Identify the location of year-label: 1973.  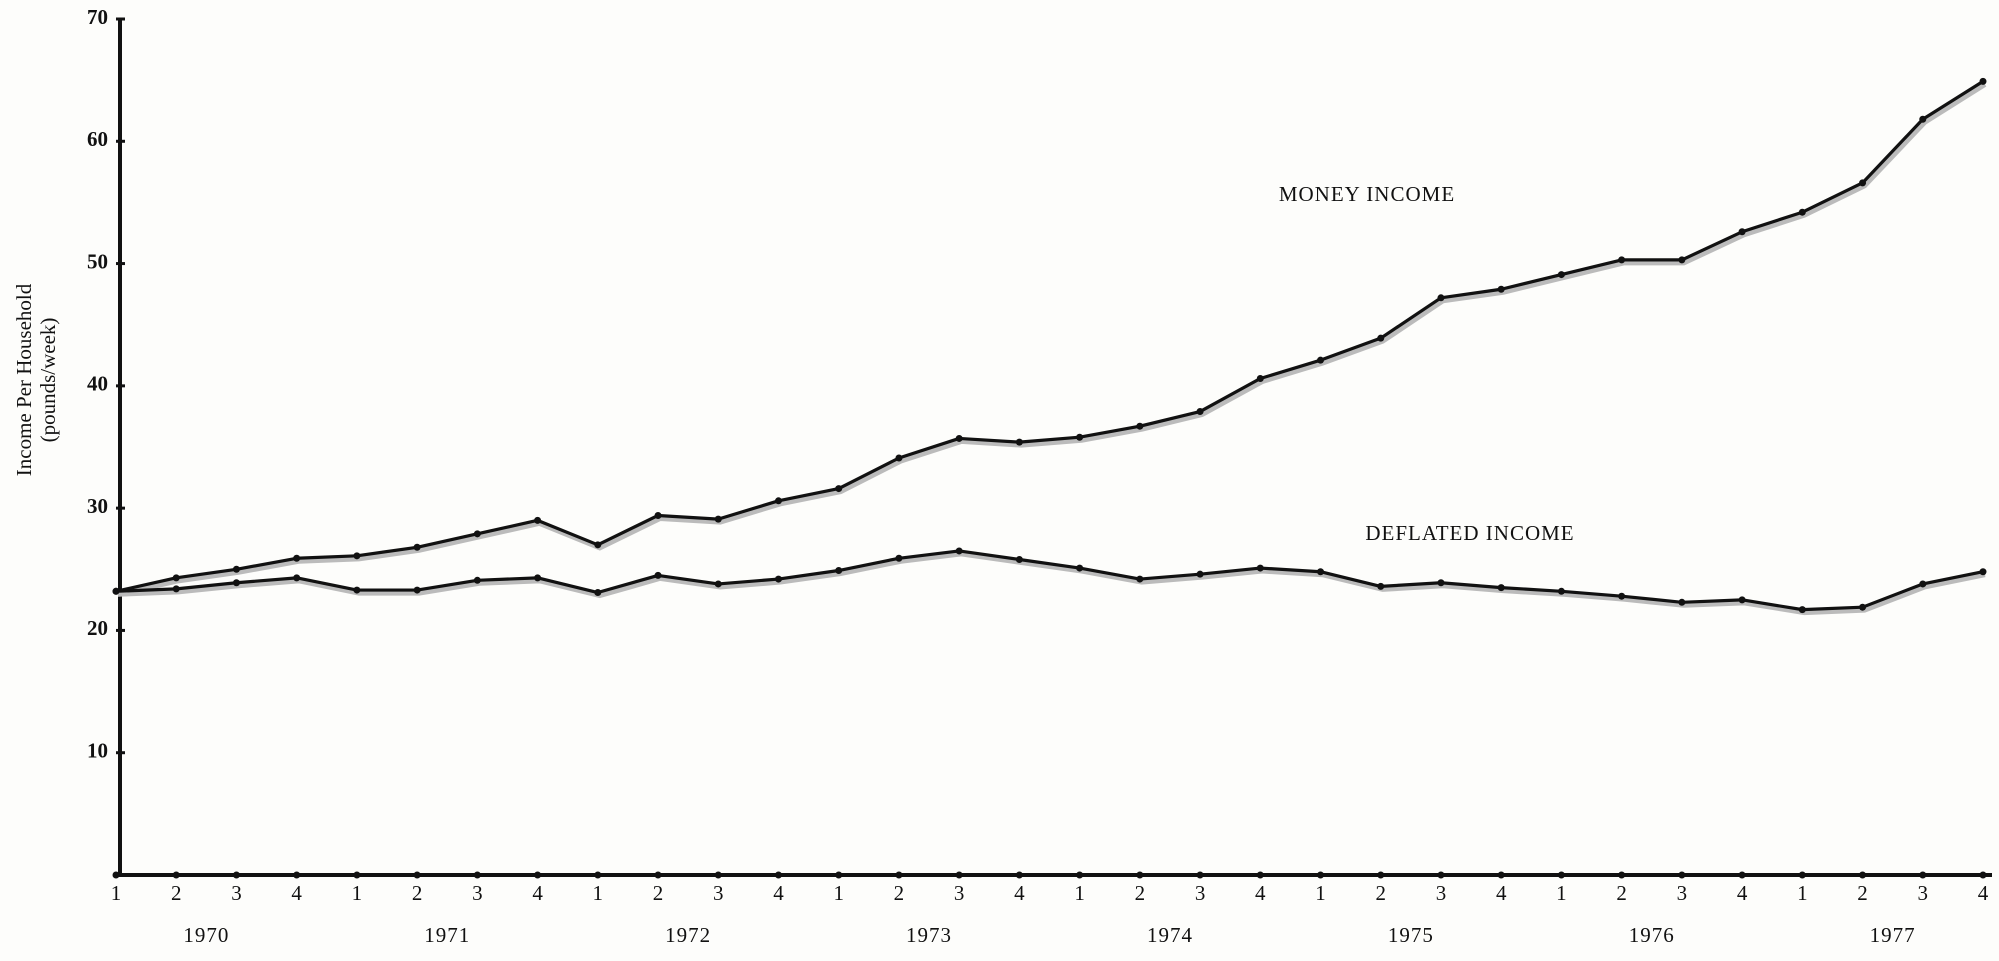
(929, 935).